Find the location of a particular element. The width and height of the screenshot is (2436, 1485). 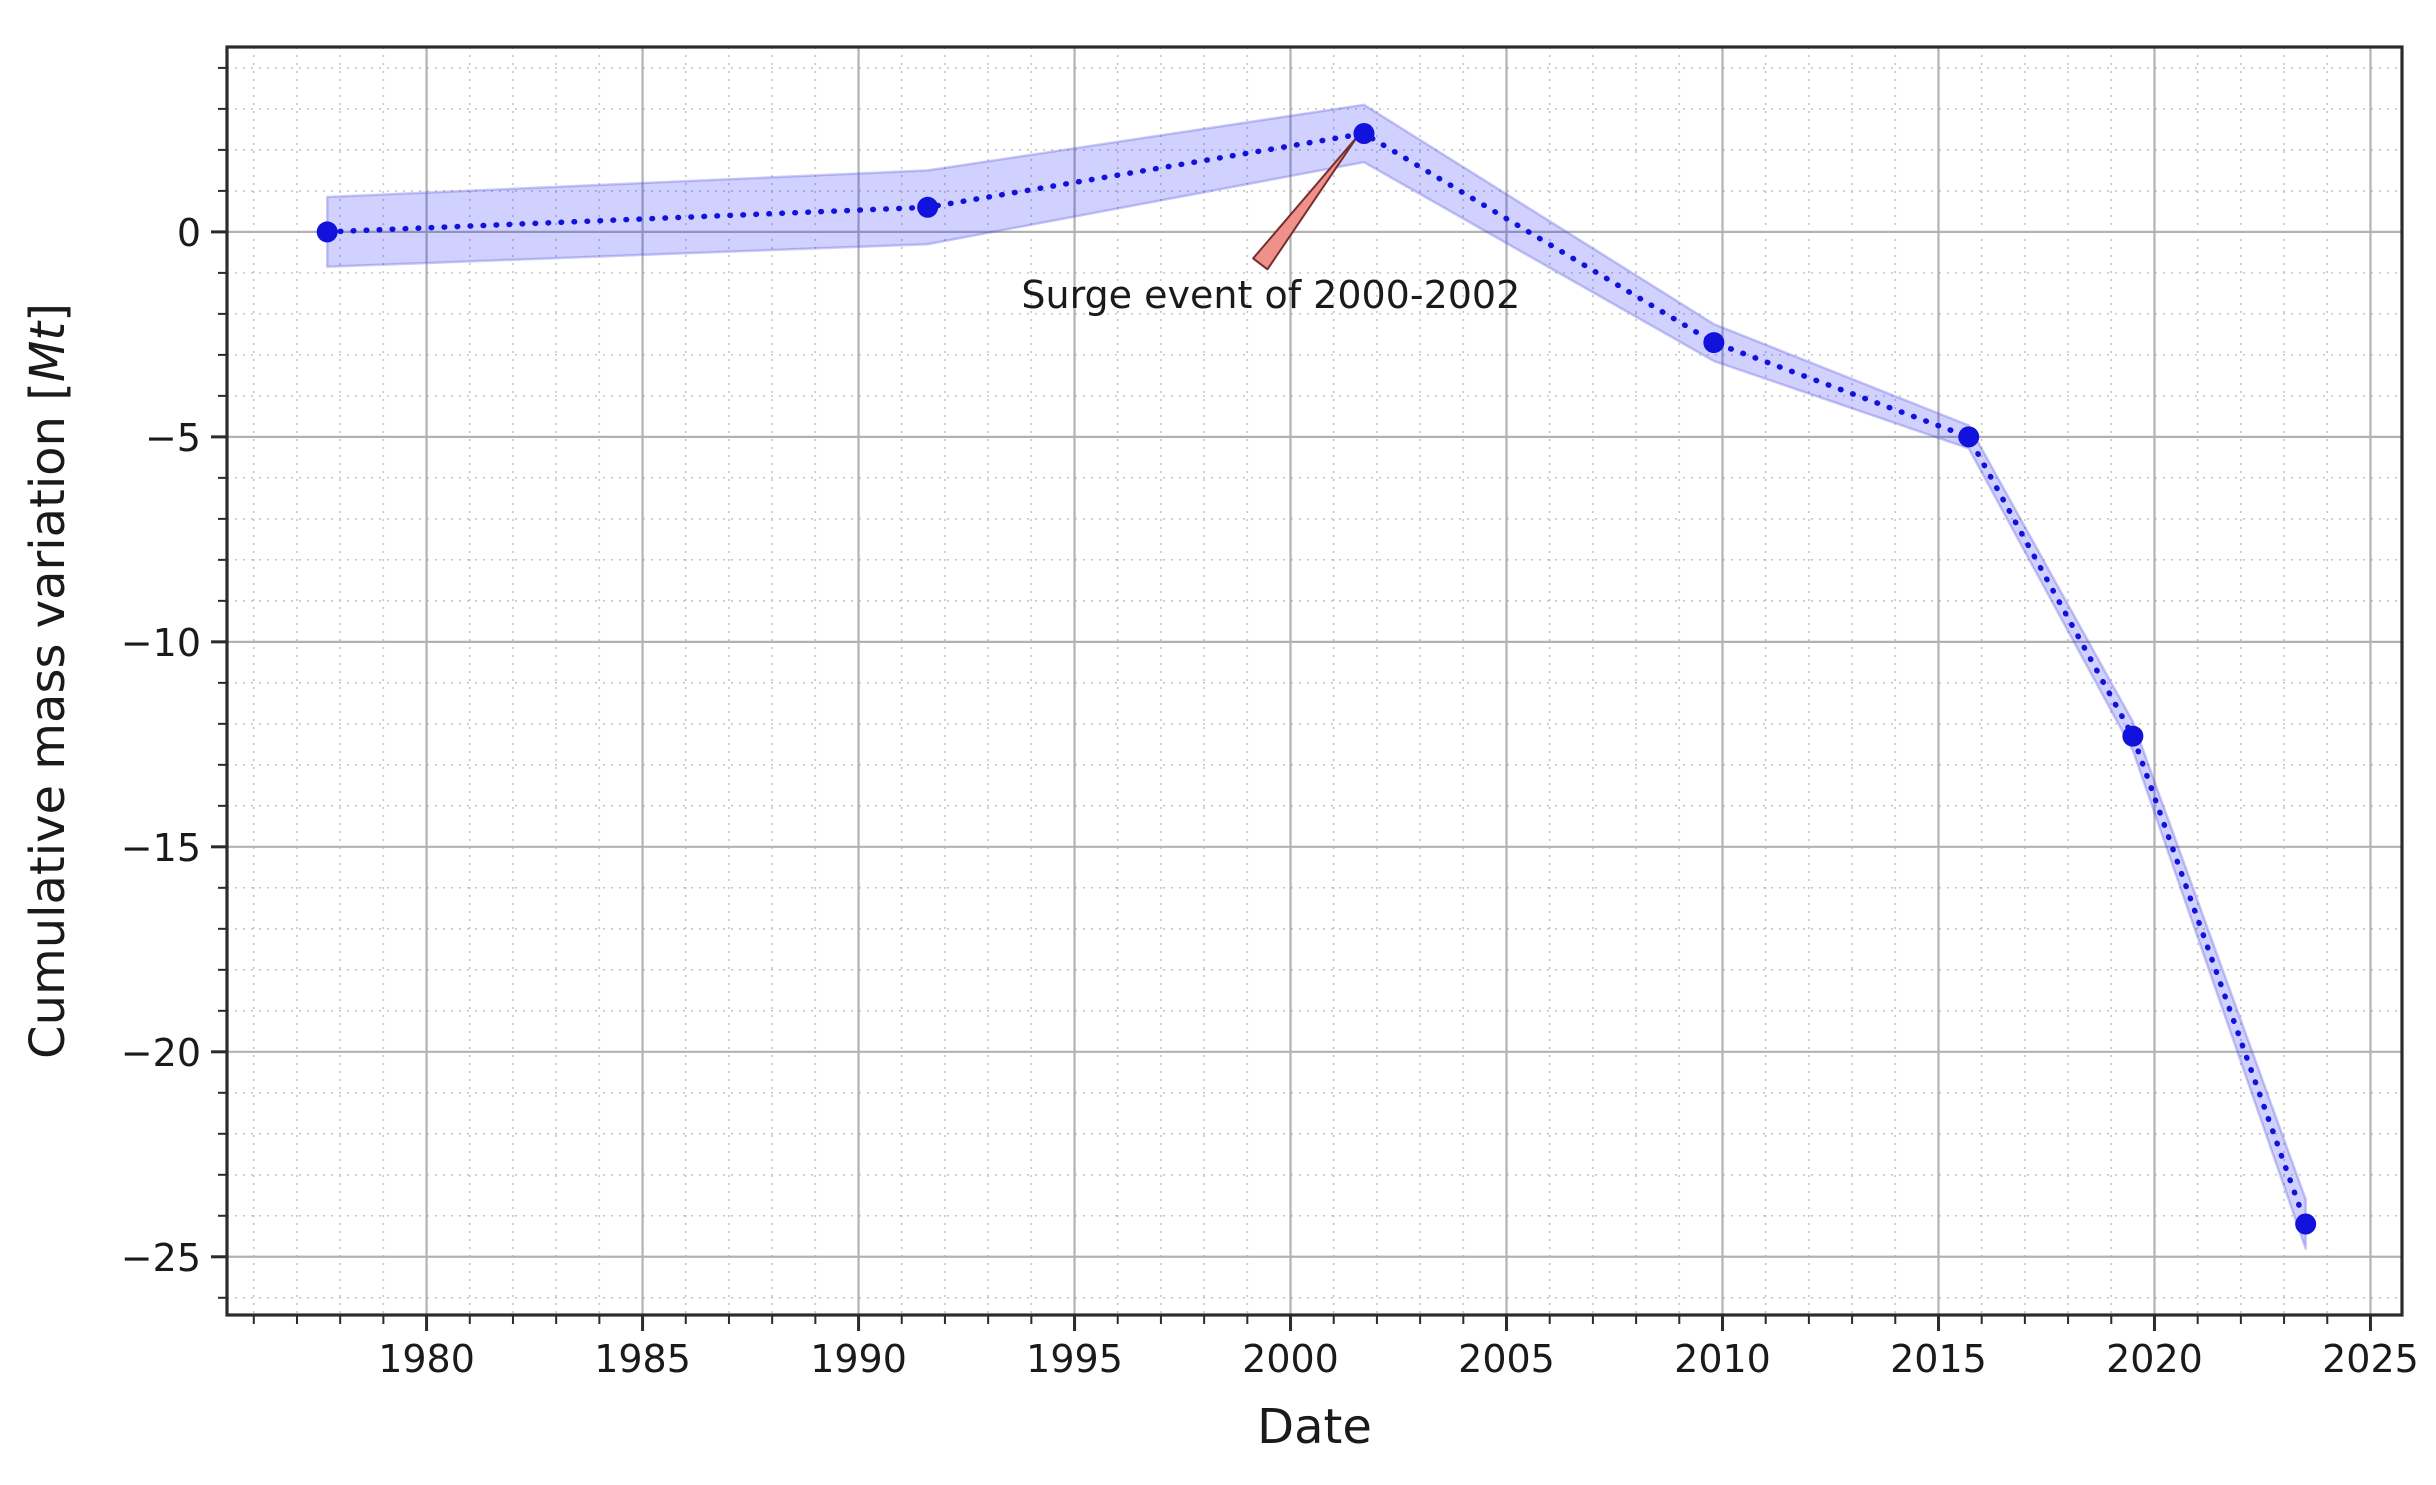

x-tick-label: 1990 is located at coordinates (858, 1359).